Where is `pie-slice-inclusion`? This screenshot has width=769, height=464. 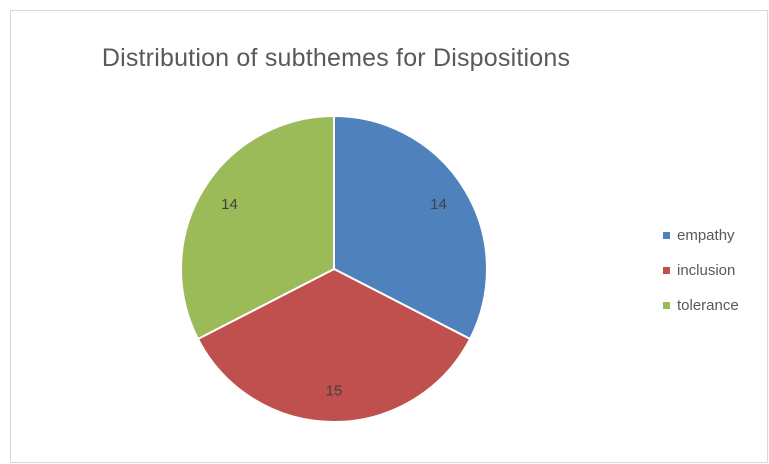 pie-slice-inclusion is located at coordinates (334, 345).